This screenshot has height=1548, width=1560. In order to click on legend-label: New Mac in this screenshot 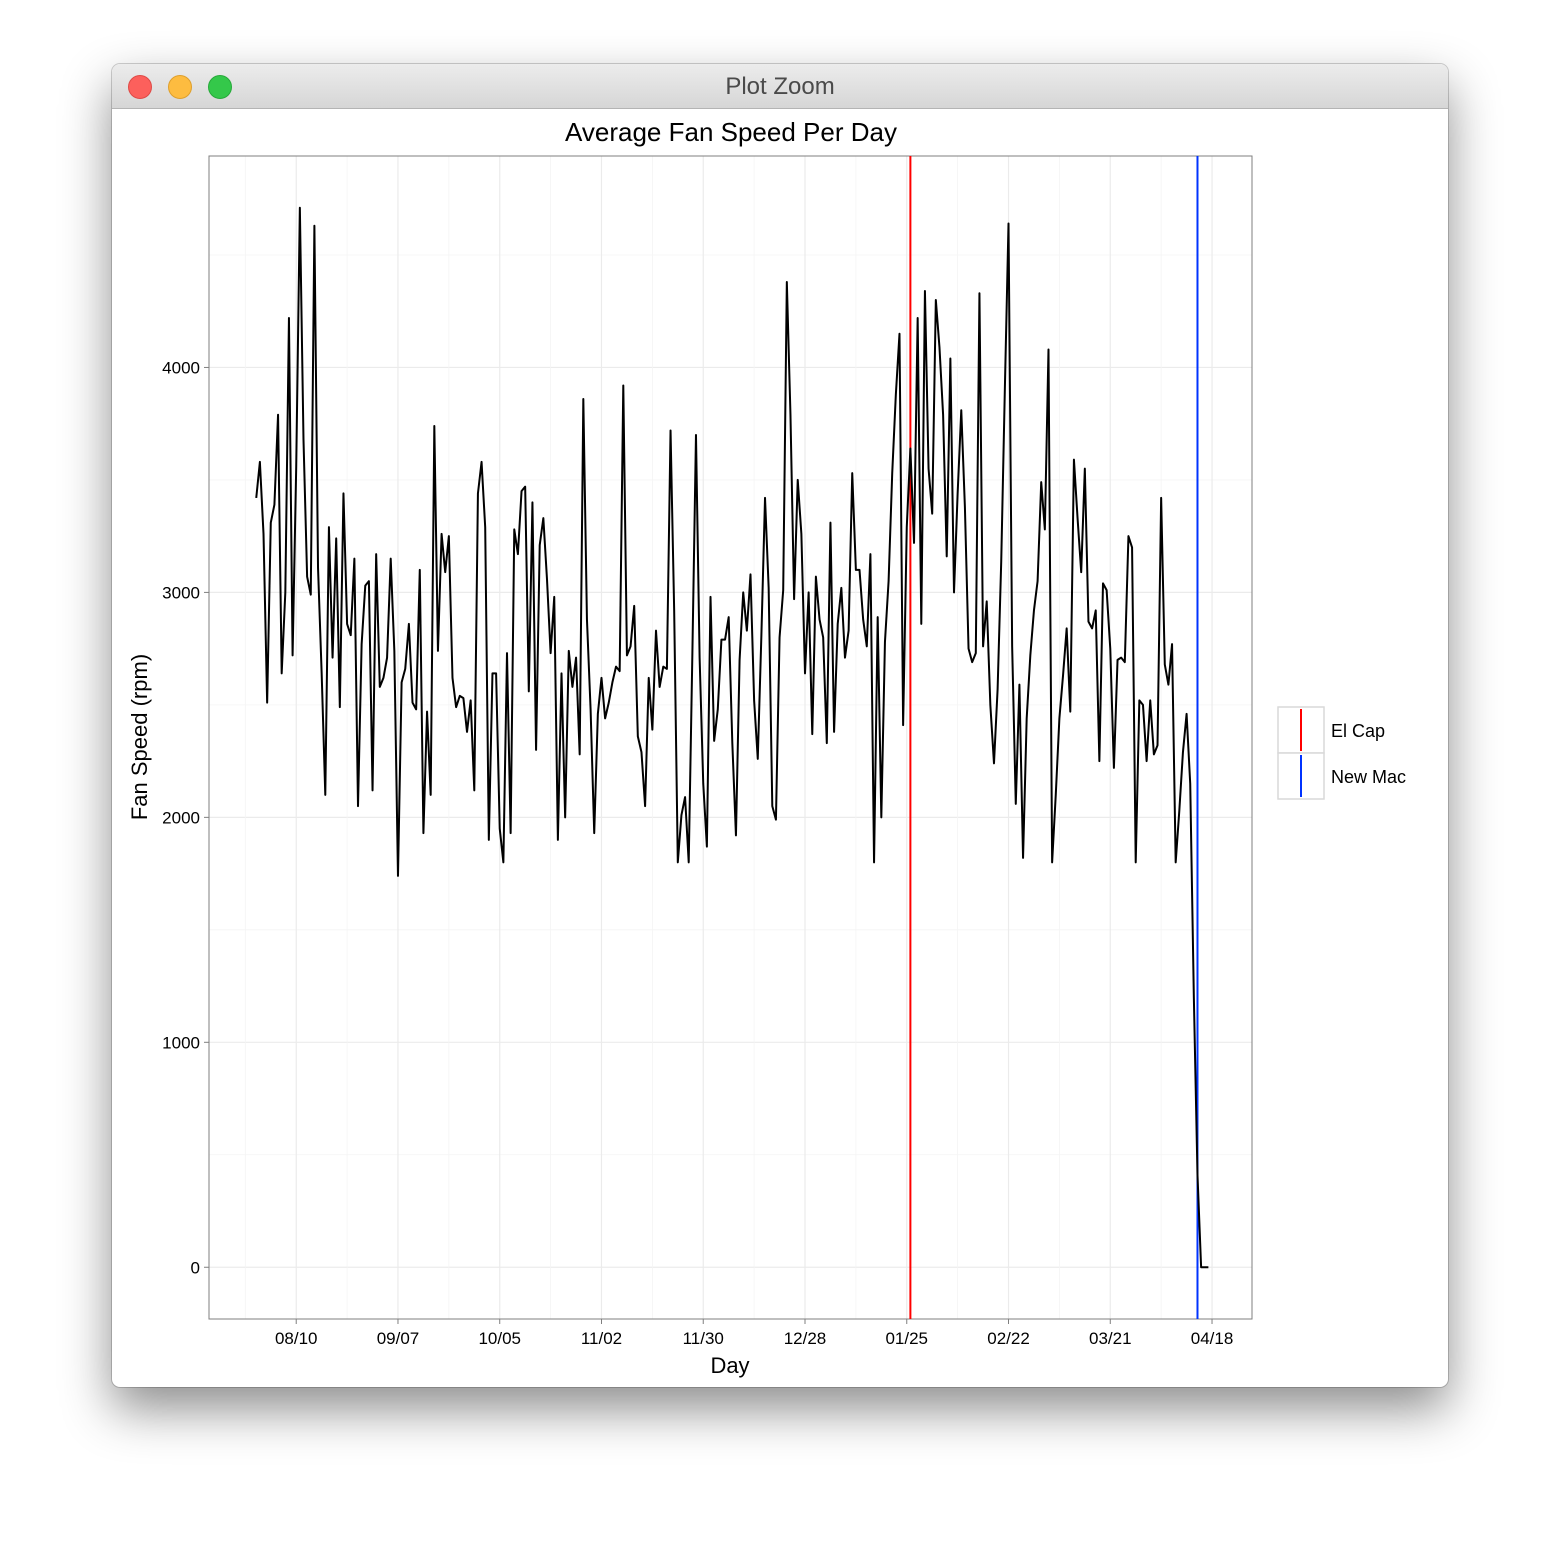, I will do `click(1368, 777)`.